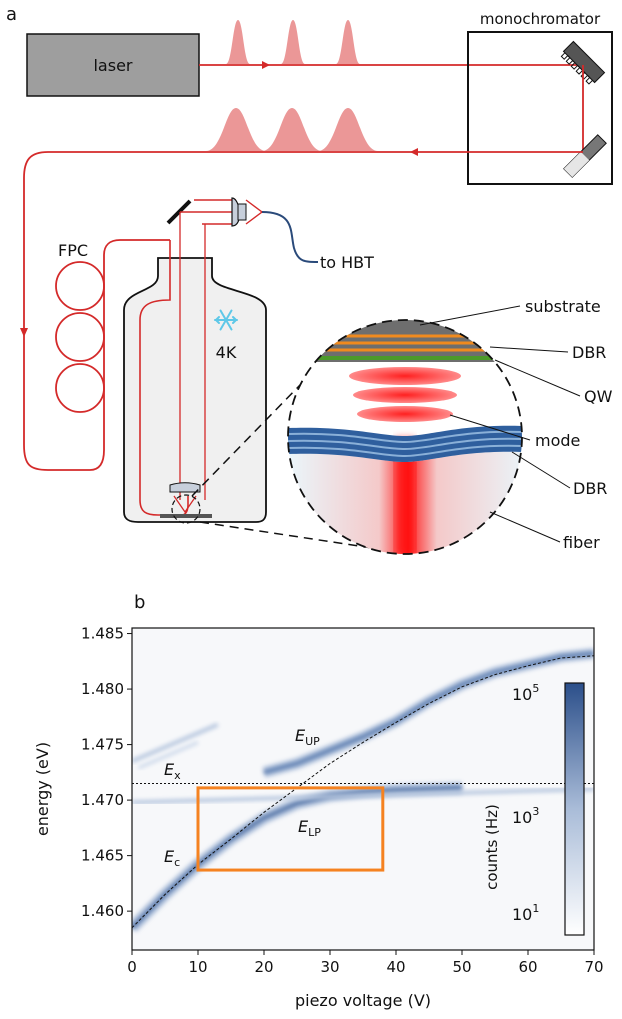  I want to click on monochromator-label: monochromator, so click(540, 19).